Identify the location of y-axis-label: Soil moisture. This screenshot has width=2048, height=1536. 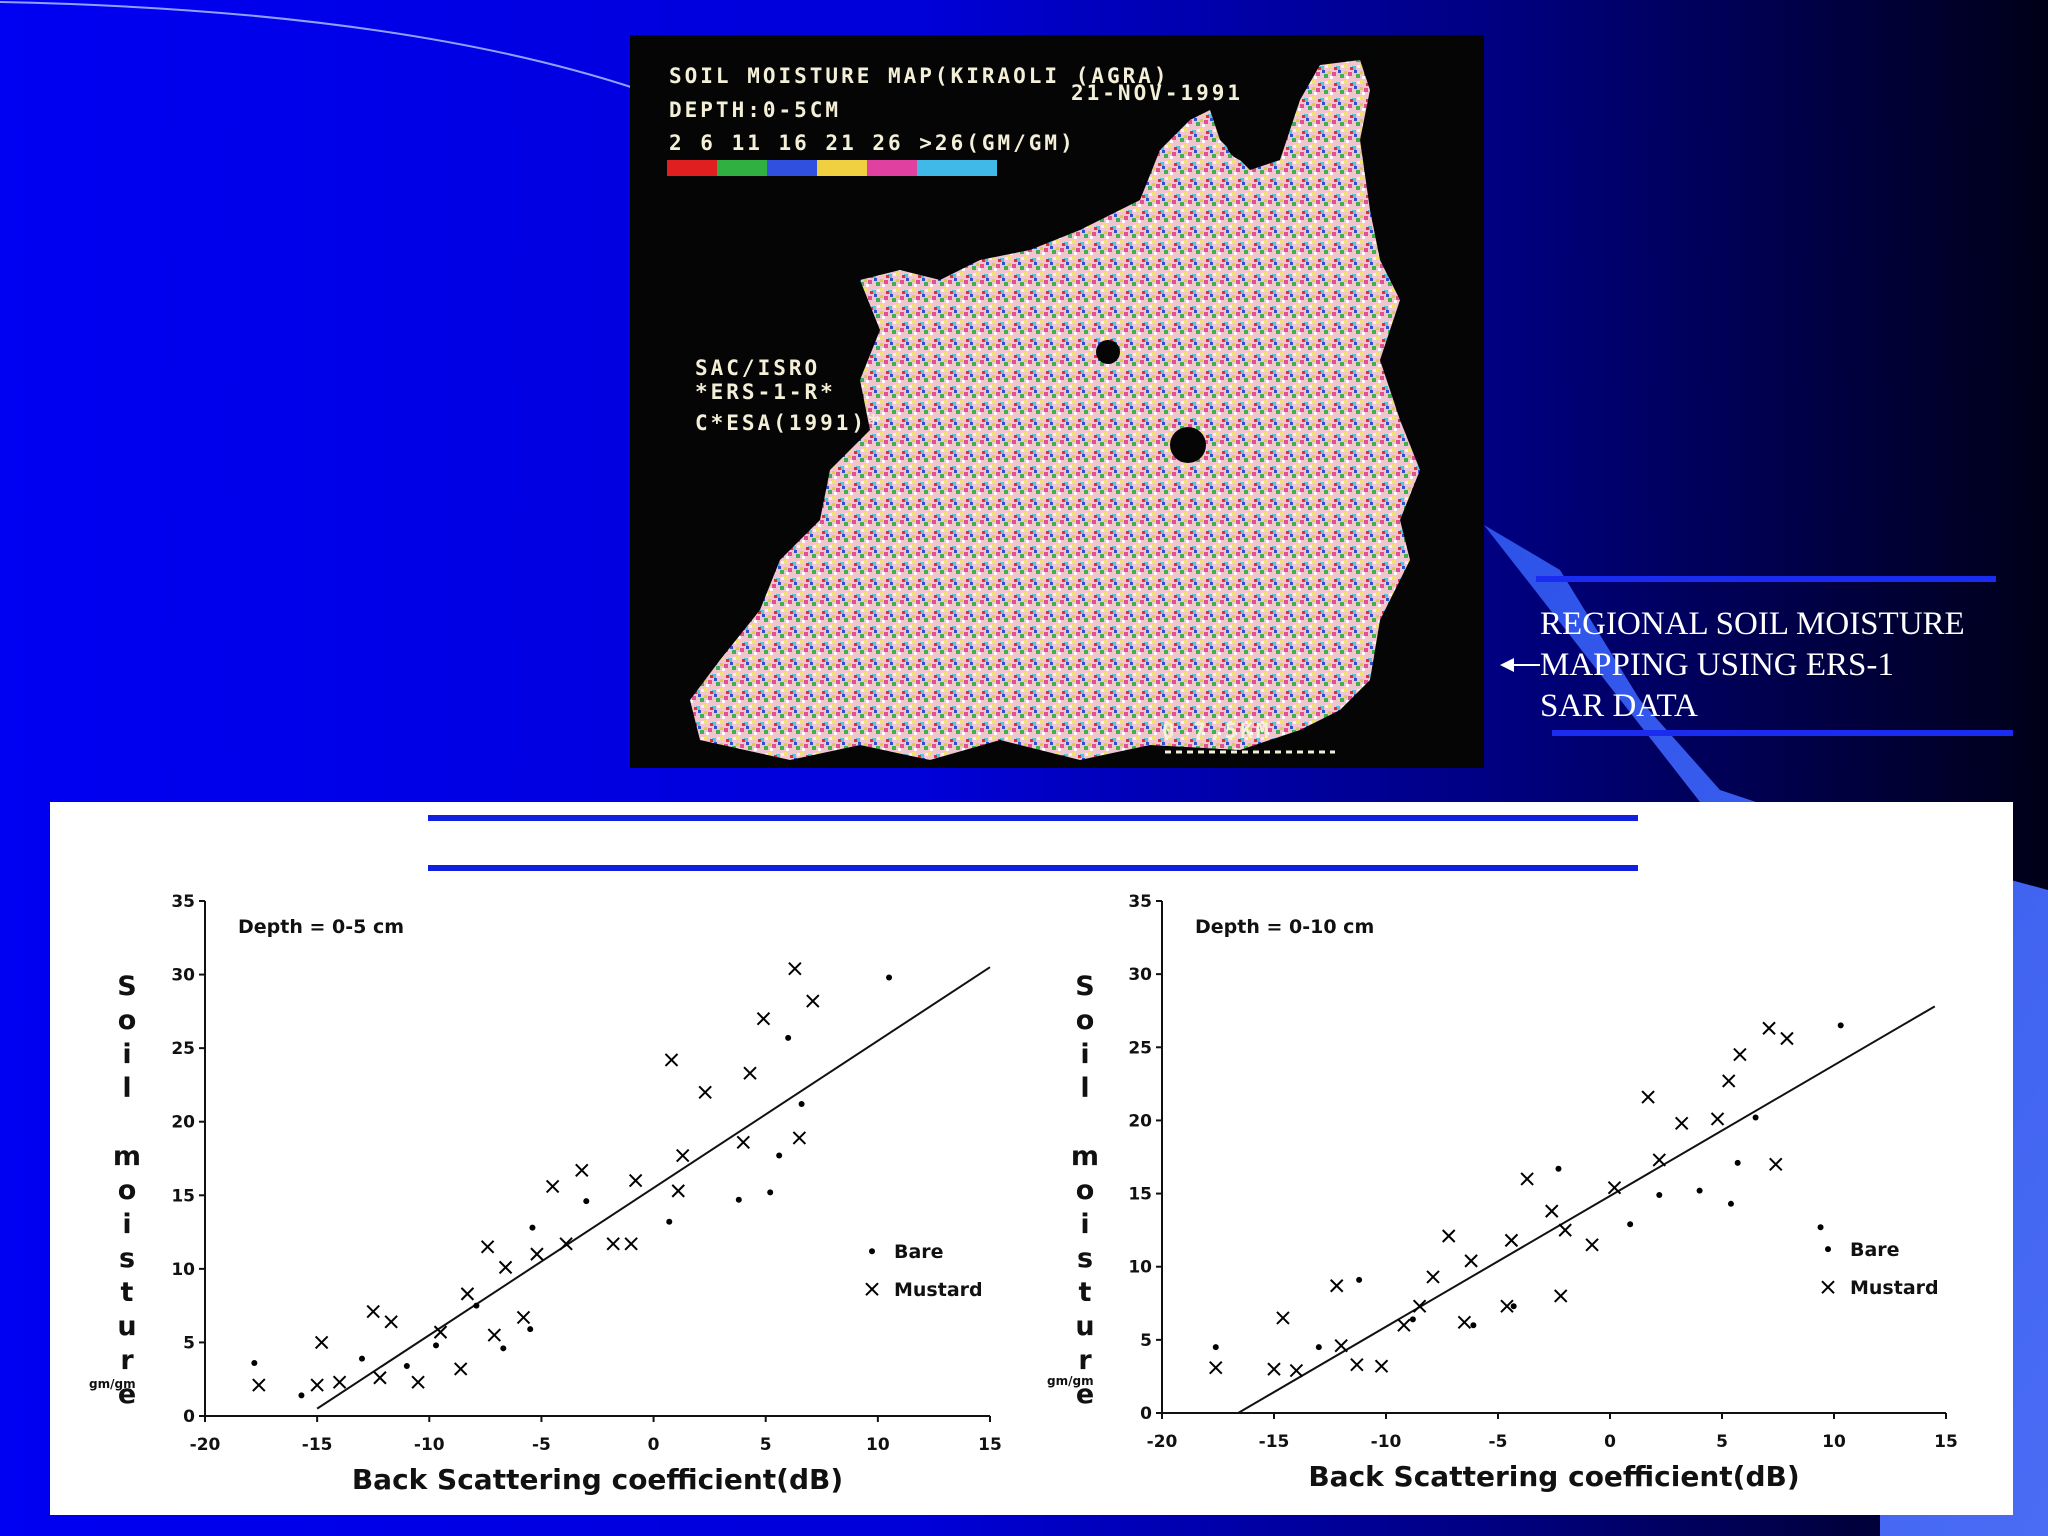
(127, 1192).